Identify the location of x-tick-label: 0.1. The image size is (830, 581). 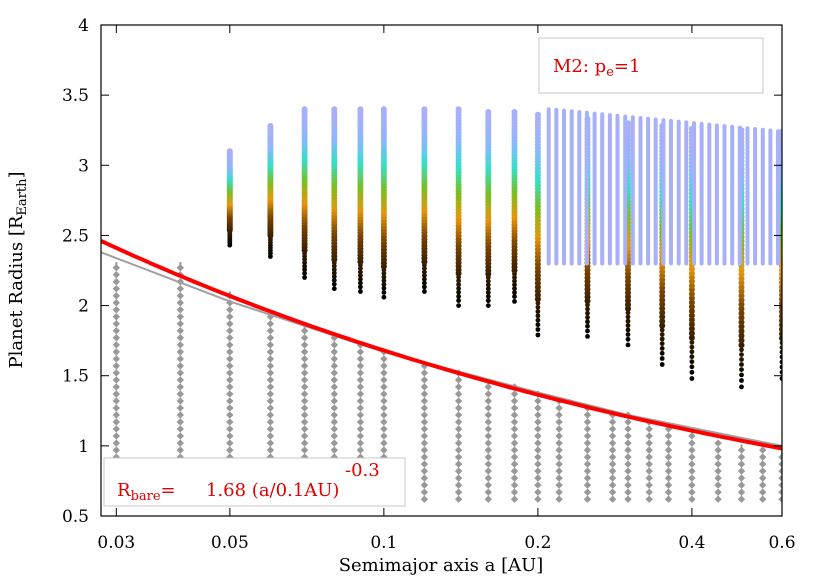
(383, 543).